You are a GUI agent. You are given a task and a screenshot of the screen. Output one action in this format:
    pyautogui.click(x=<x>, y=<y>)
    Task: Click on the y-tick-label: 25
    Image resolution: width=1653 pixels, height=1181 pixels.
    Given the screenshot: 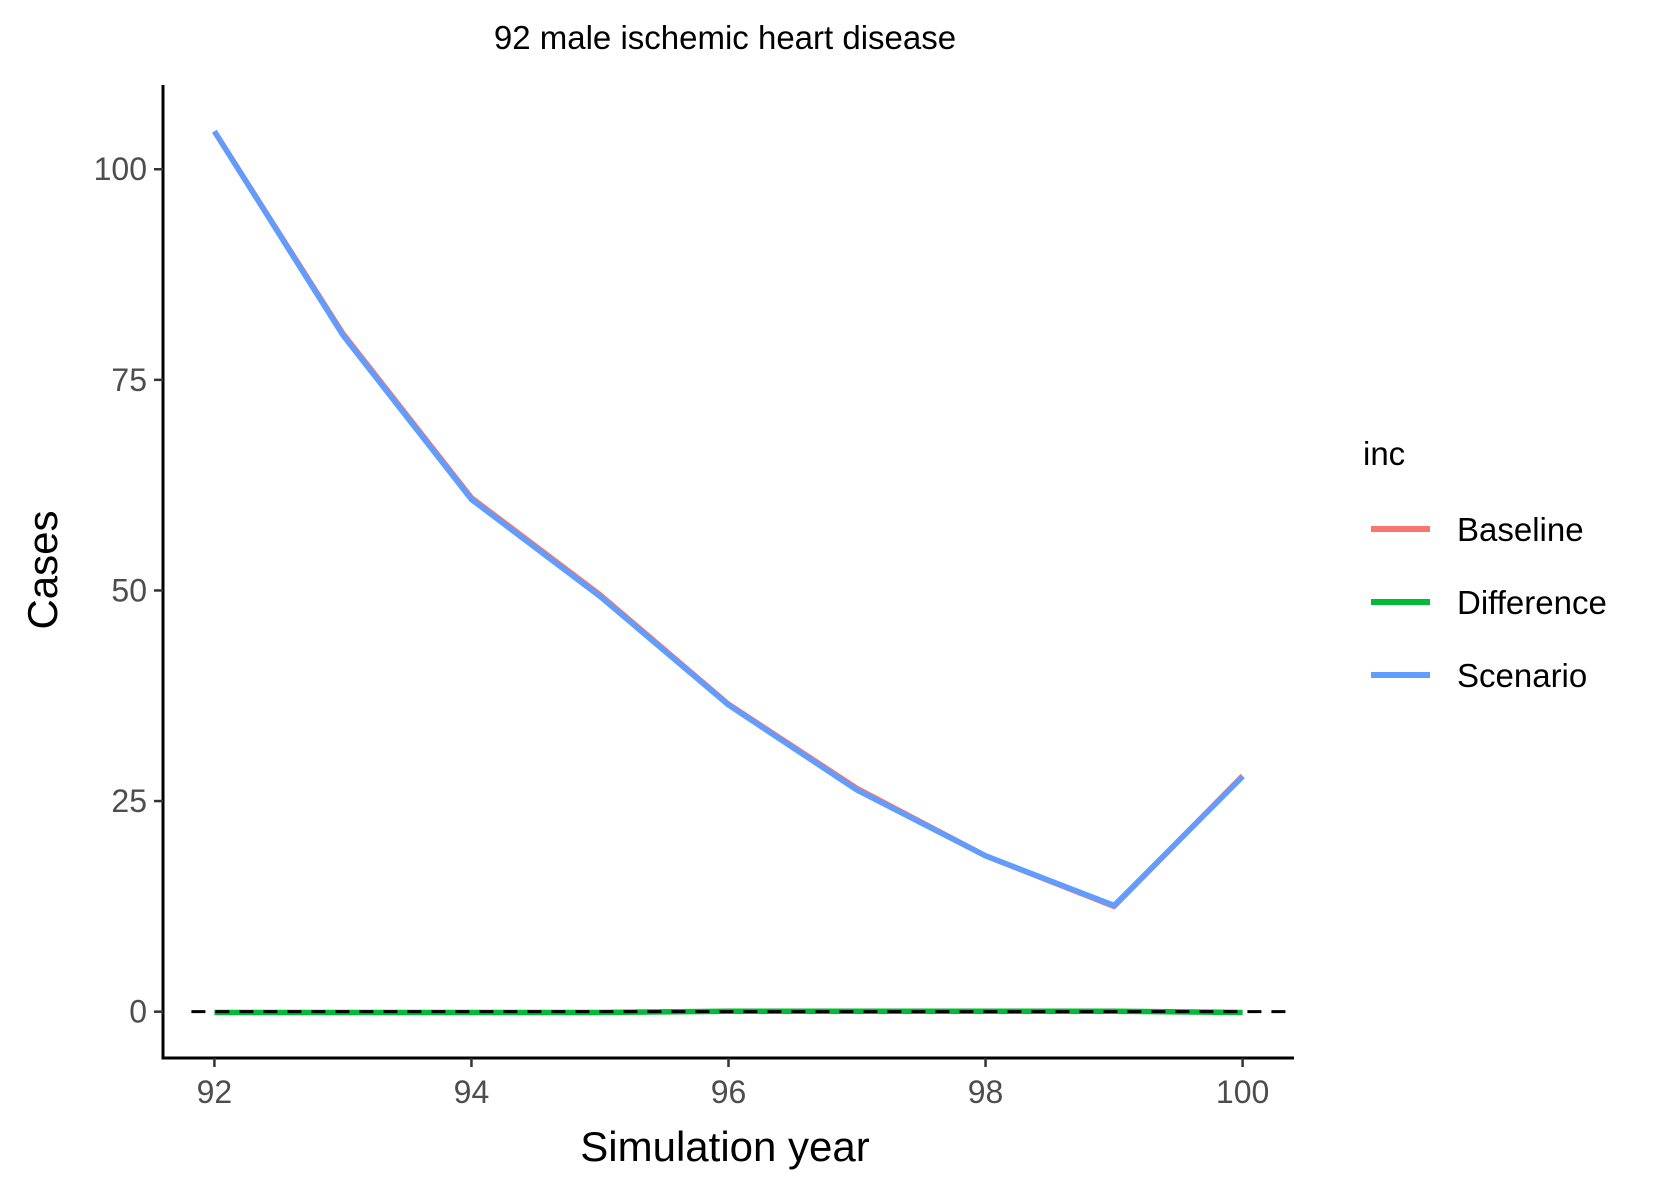 What is the action you would take?
    pyautogui.click(x=129, y=801)
    